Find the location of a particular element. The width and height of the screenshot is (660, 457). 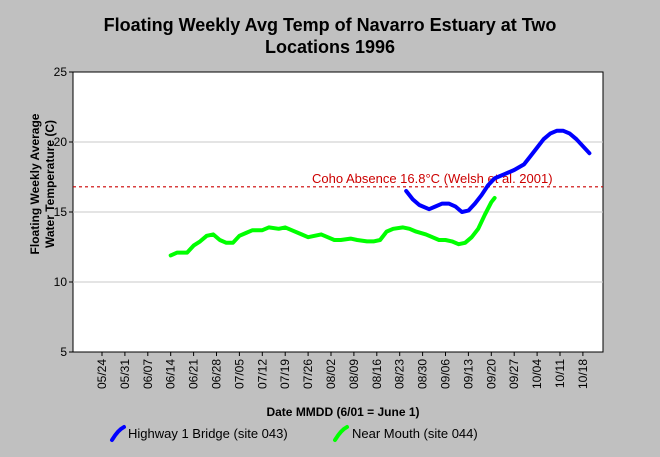

x-tick-label: 10/11 is located at coordinates (560, 373).